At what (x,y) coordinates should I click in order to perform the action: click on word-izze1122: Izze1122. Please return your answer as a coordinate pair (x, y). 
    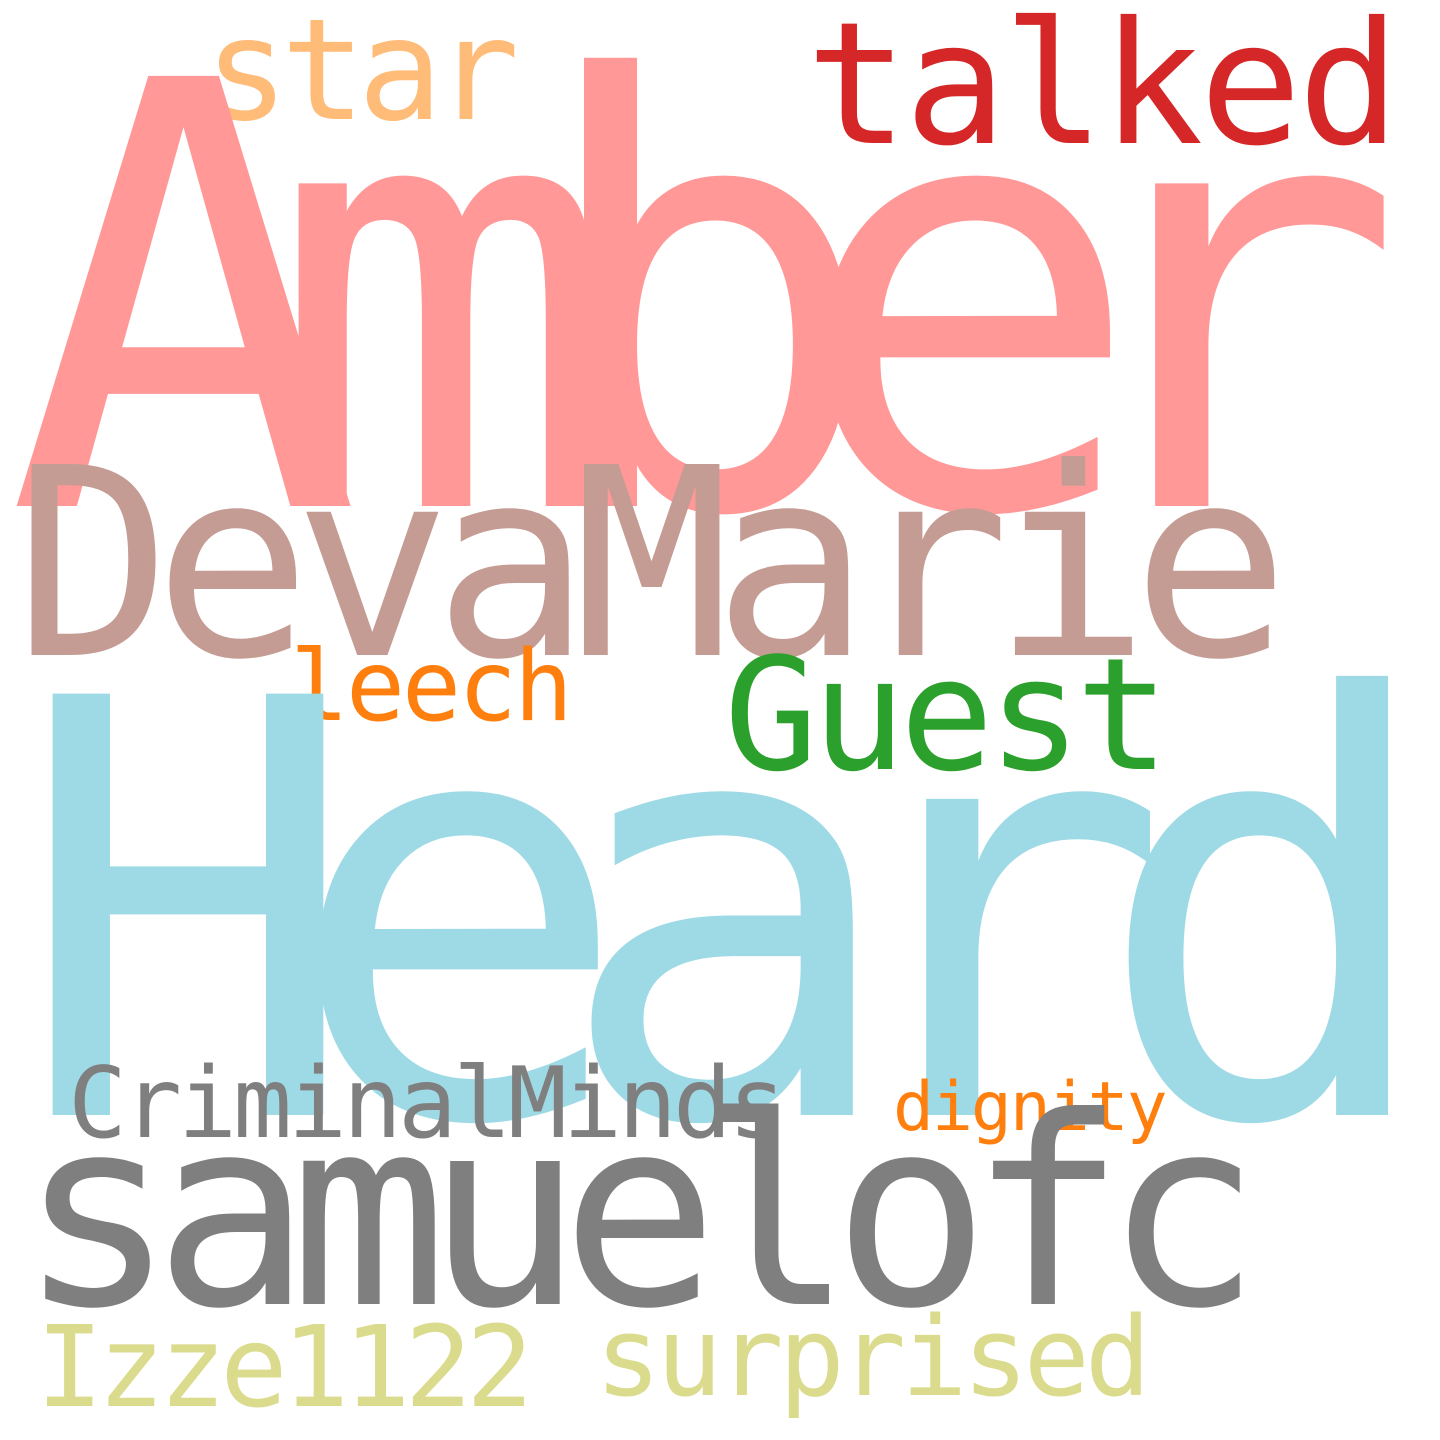
    Looking at the image, I should click on (284, 1368).